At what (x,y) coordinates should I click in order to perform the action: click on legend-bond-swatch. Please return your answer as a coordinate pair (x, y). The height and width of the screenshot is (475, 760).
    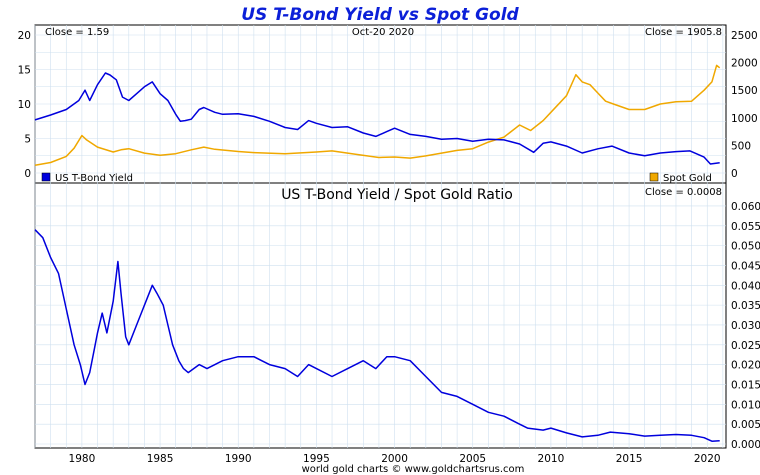
    Looking at the image, I should click on (46, 177).